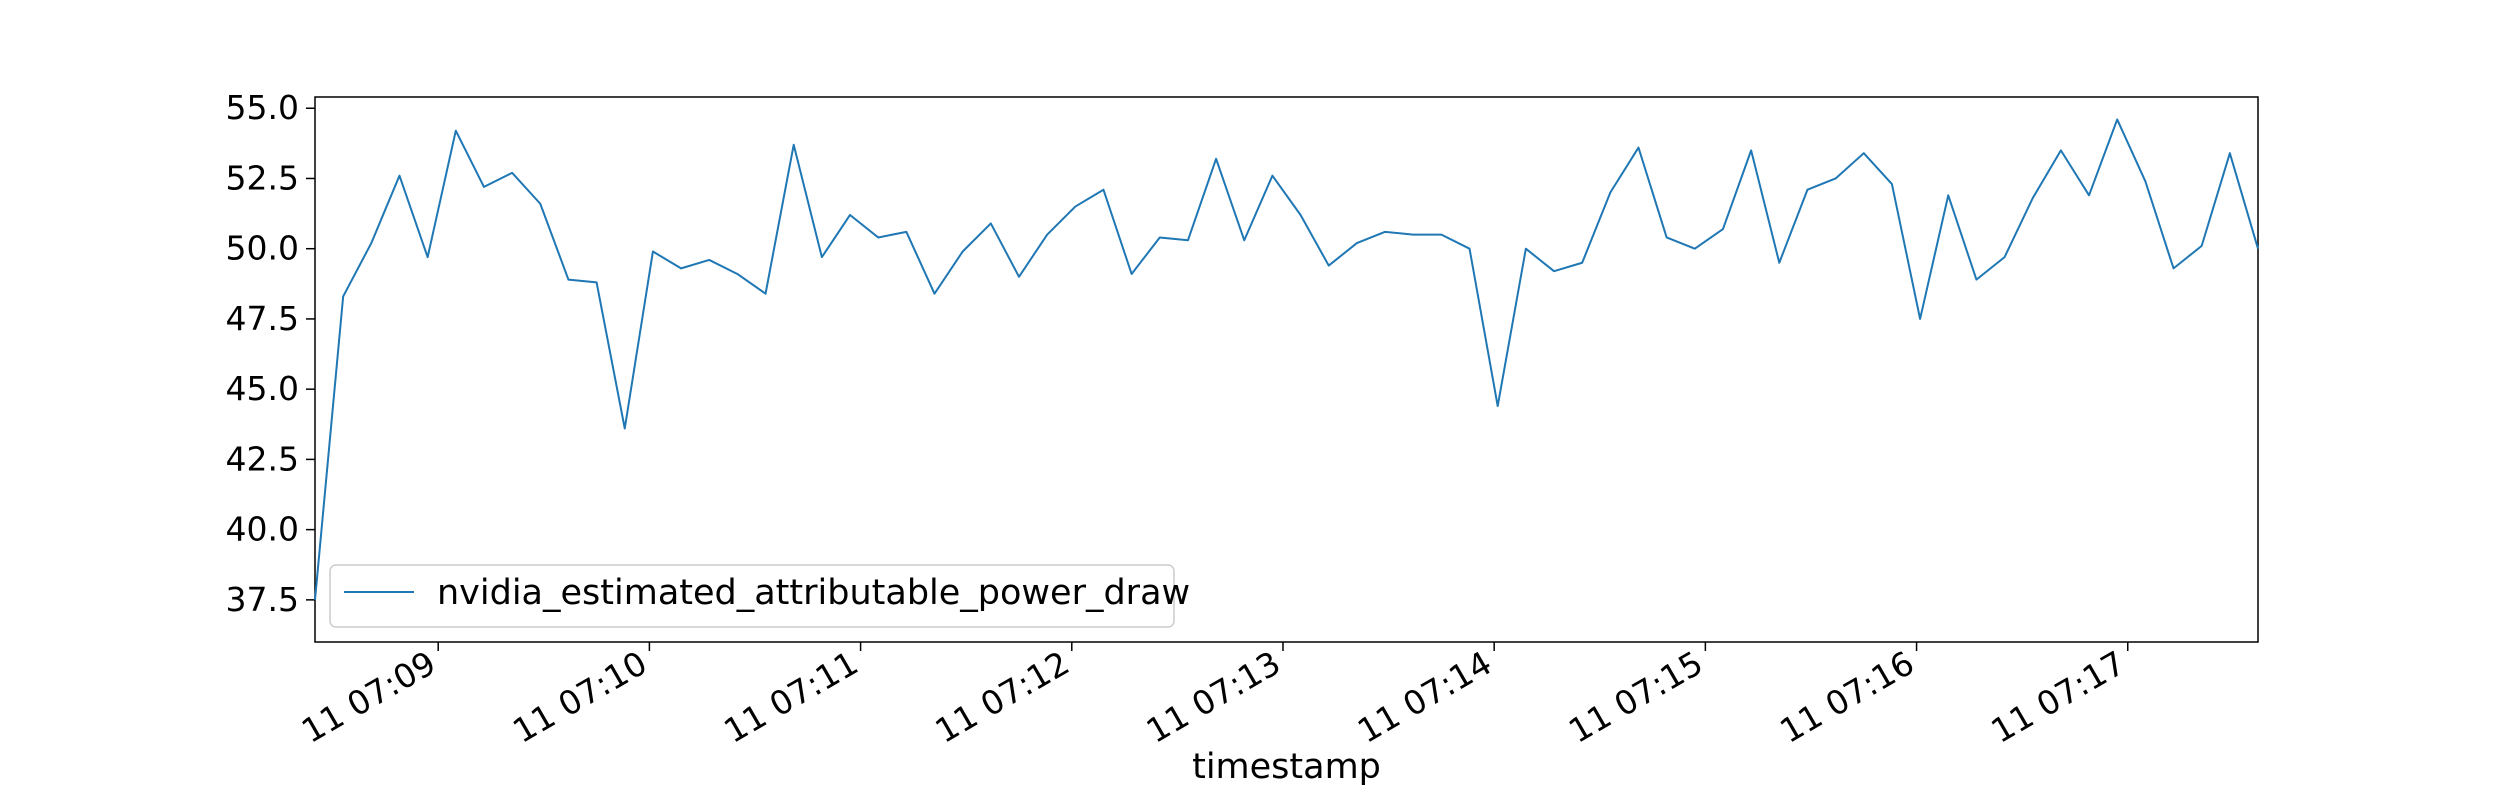 This screenshot has height=800, width=2500. What do you see at coordinates (262, 458) in the screenshot?
I see `y-tick-label: 42.5` at bounding box center [262, 458].